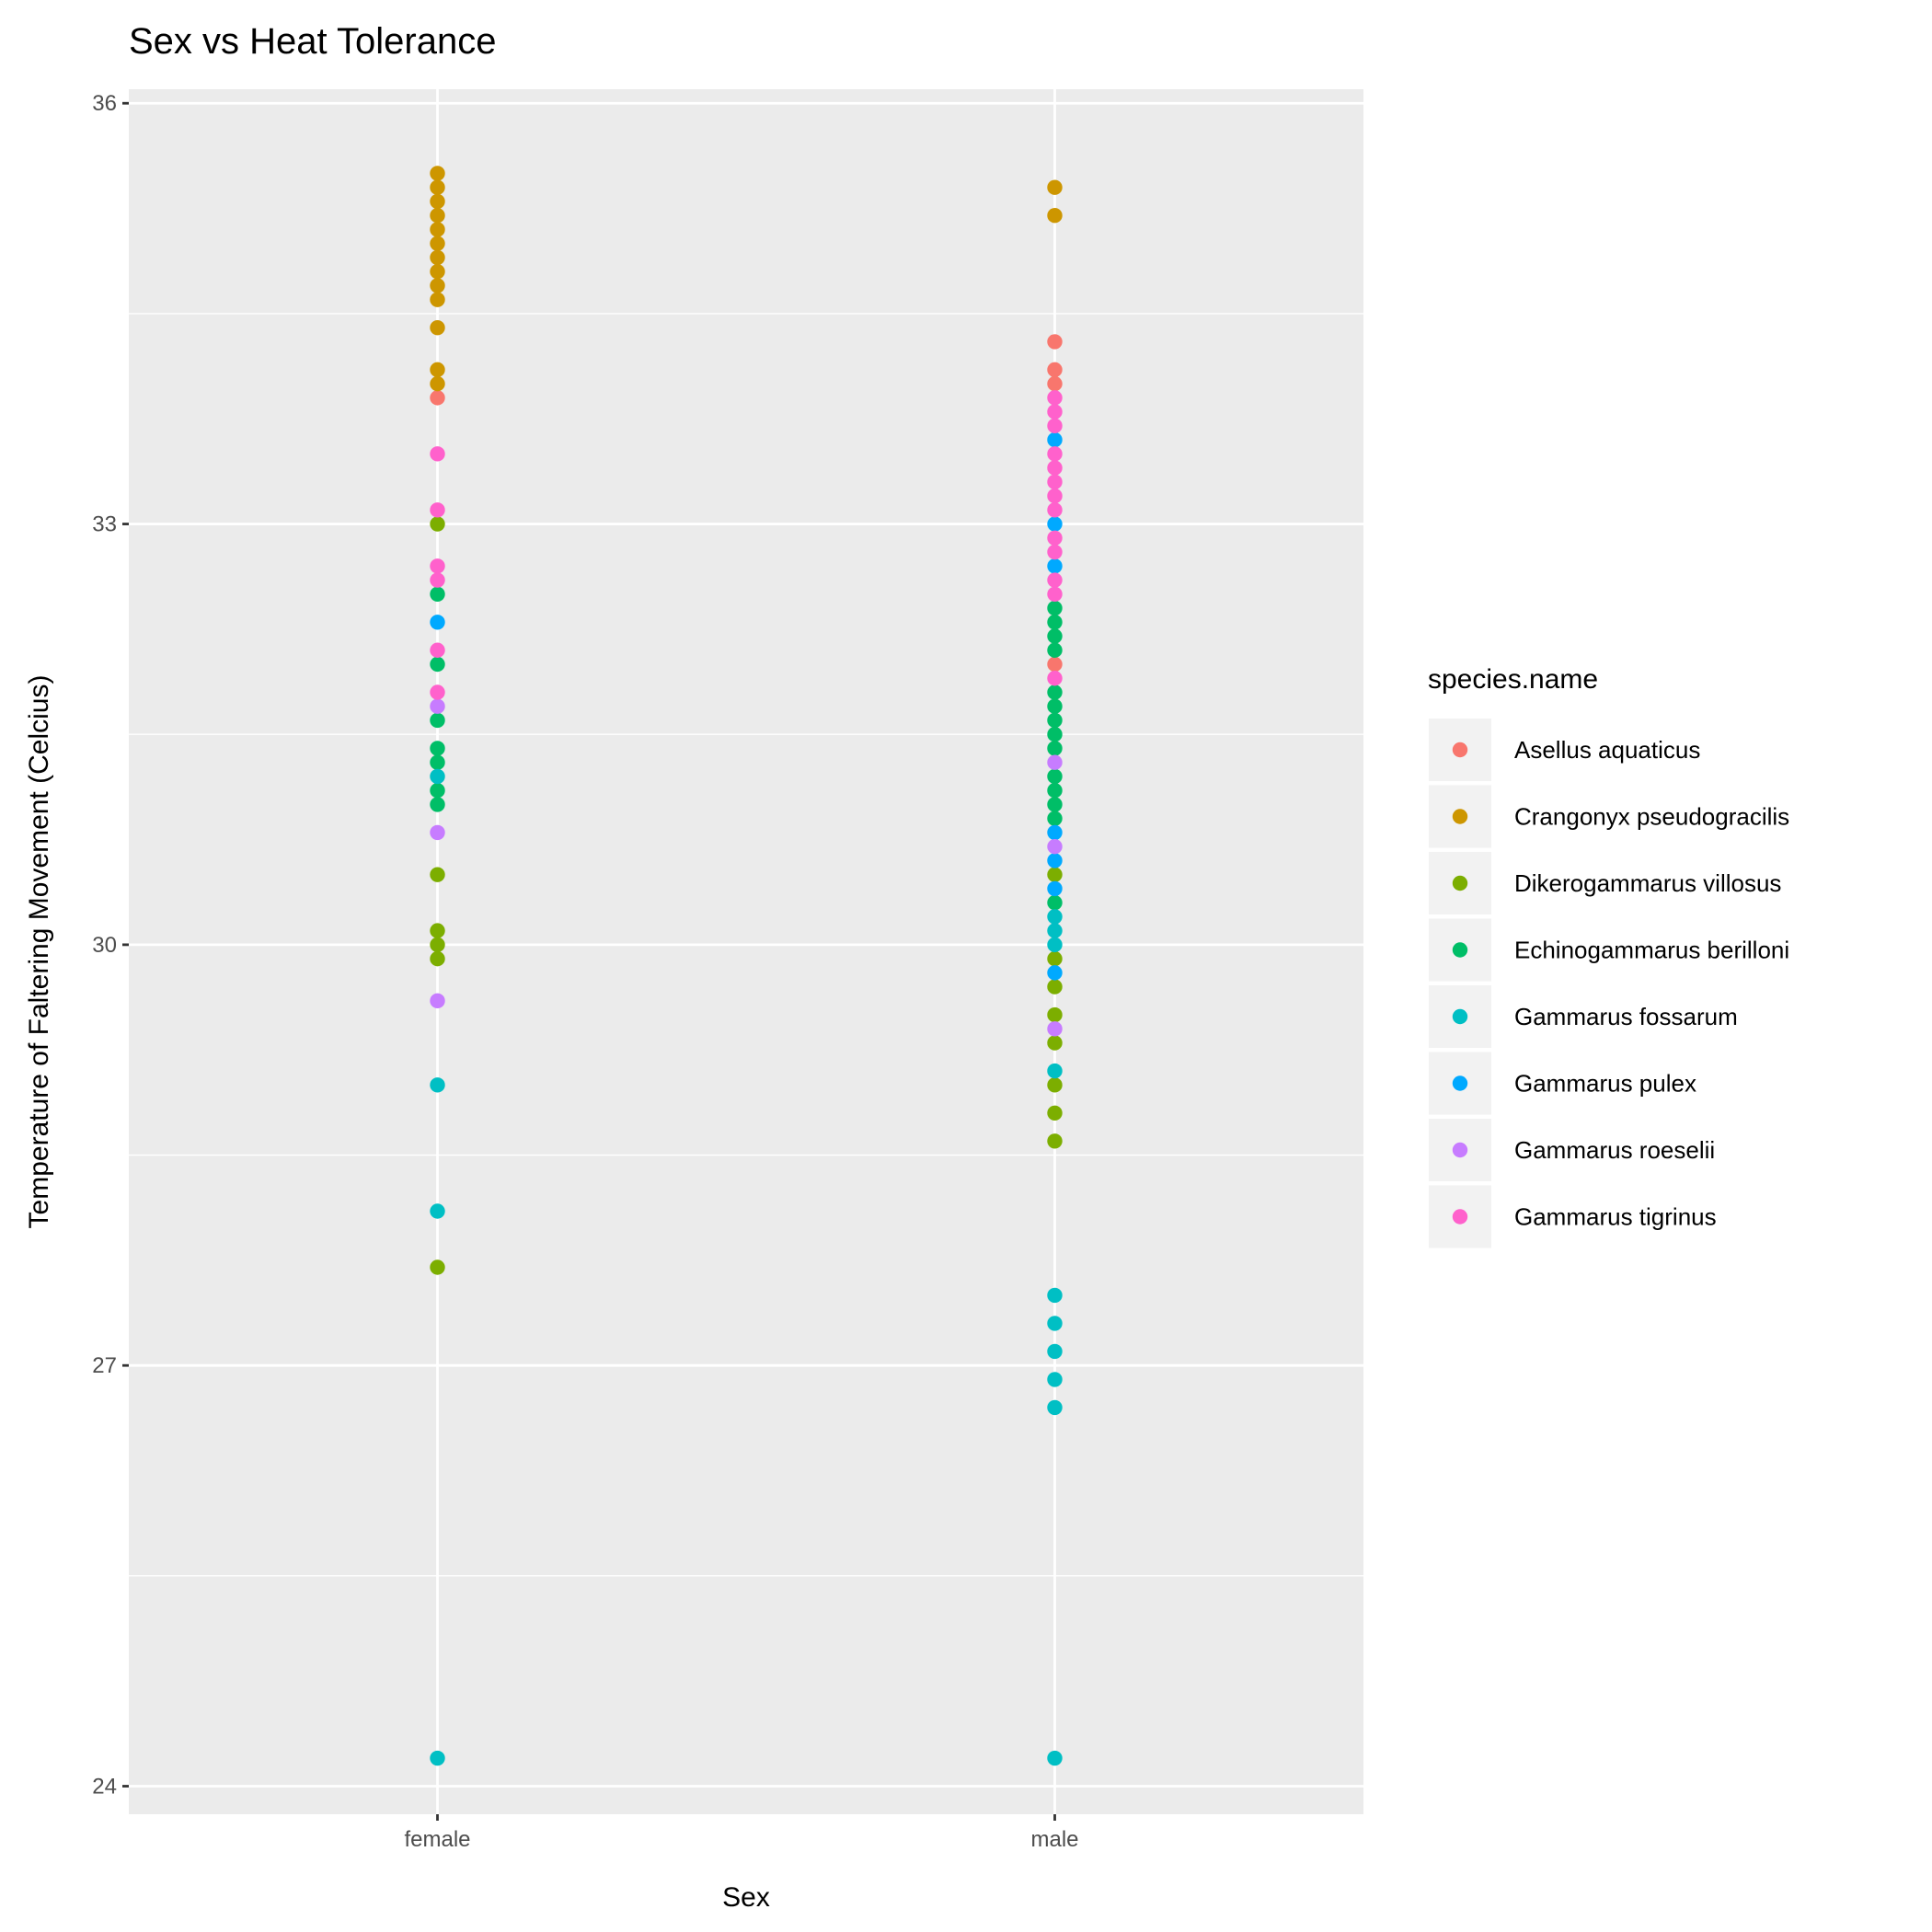  Describe the element at coordinates (1615, 1217) in the screenshot. I see `legend-label: Gammarus tigrinus` at that location.